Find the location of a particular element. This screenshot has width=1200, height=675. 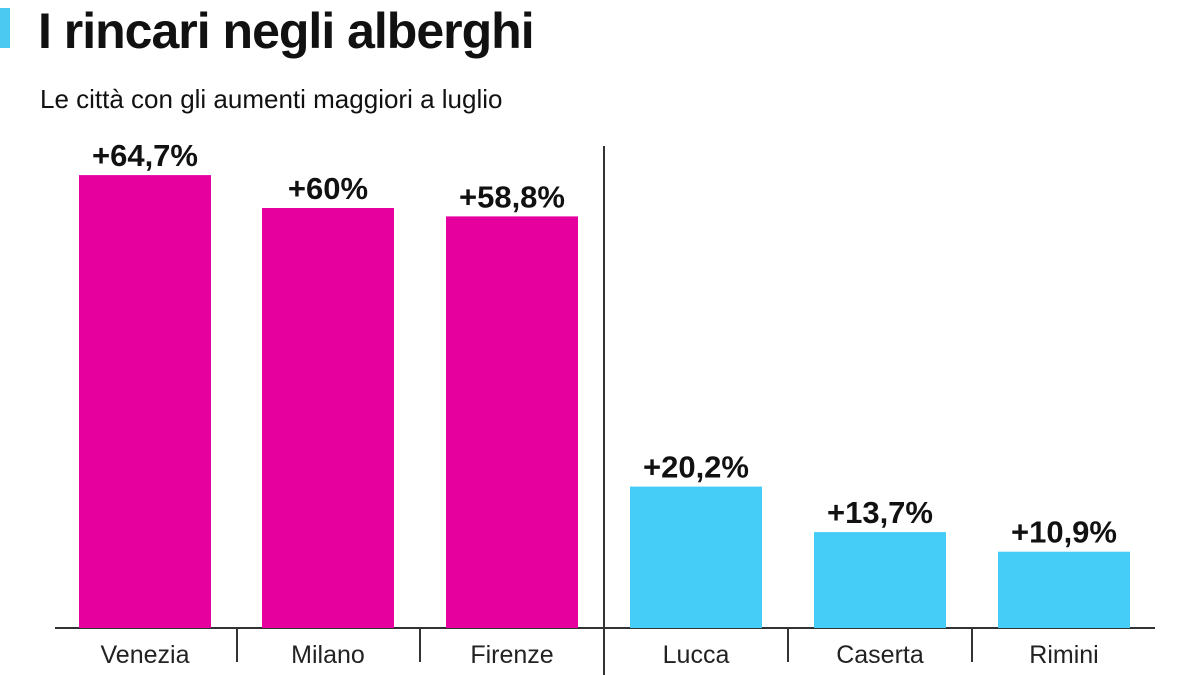

data-label-rimini: +10,9% is located at coordinates (1064, 532).